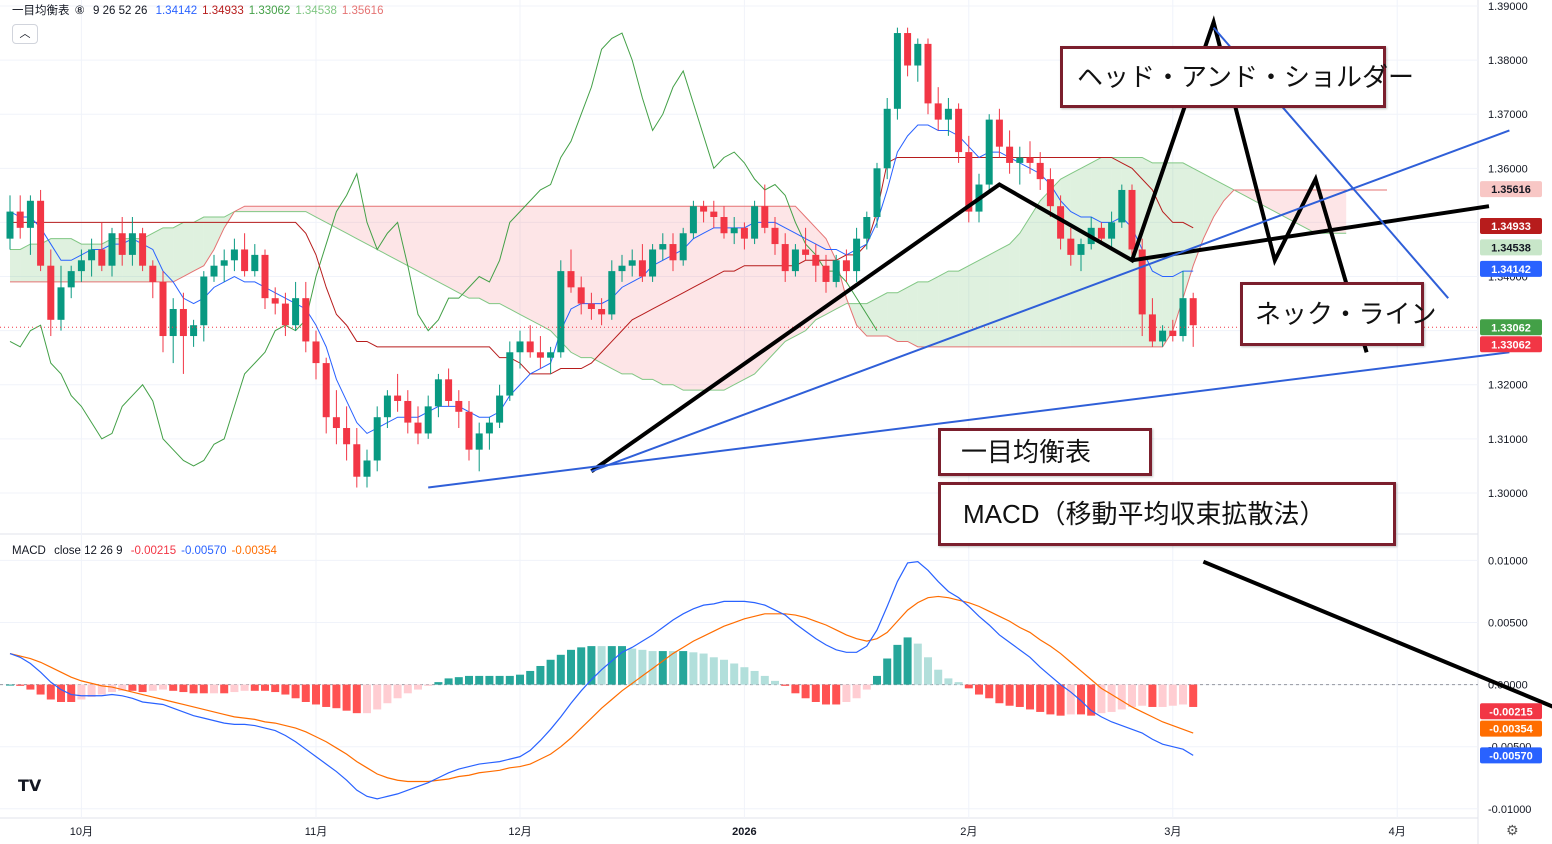 The image size is (1552, 844). Describe the element at coordinates (25, 34) in the screenshot. I see `chevron-up-icon: ︿` at that location.